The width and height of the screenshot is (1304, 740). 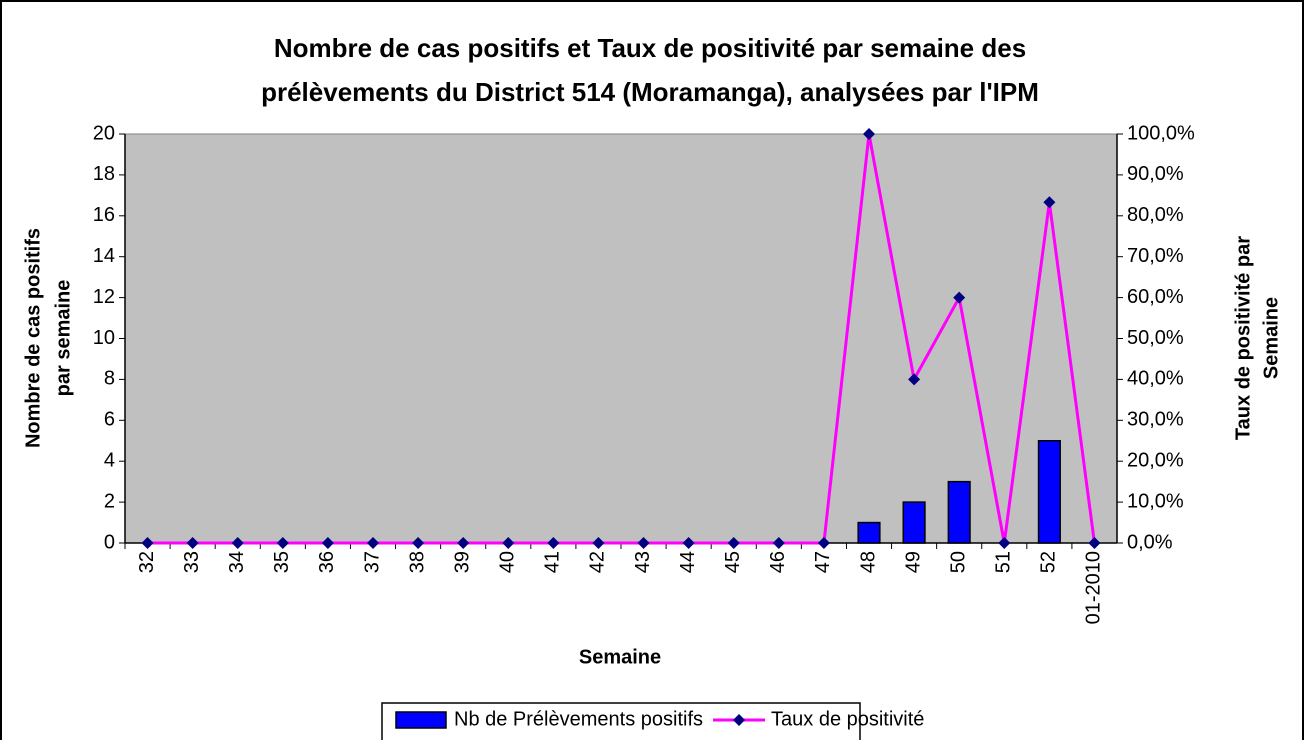 I want to click on y-tick-label: 6, so click(x=109, y=420).